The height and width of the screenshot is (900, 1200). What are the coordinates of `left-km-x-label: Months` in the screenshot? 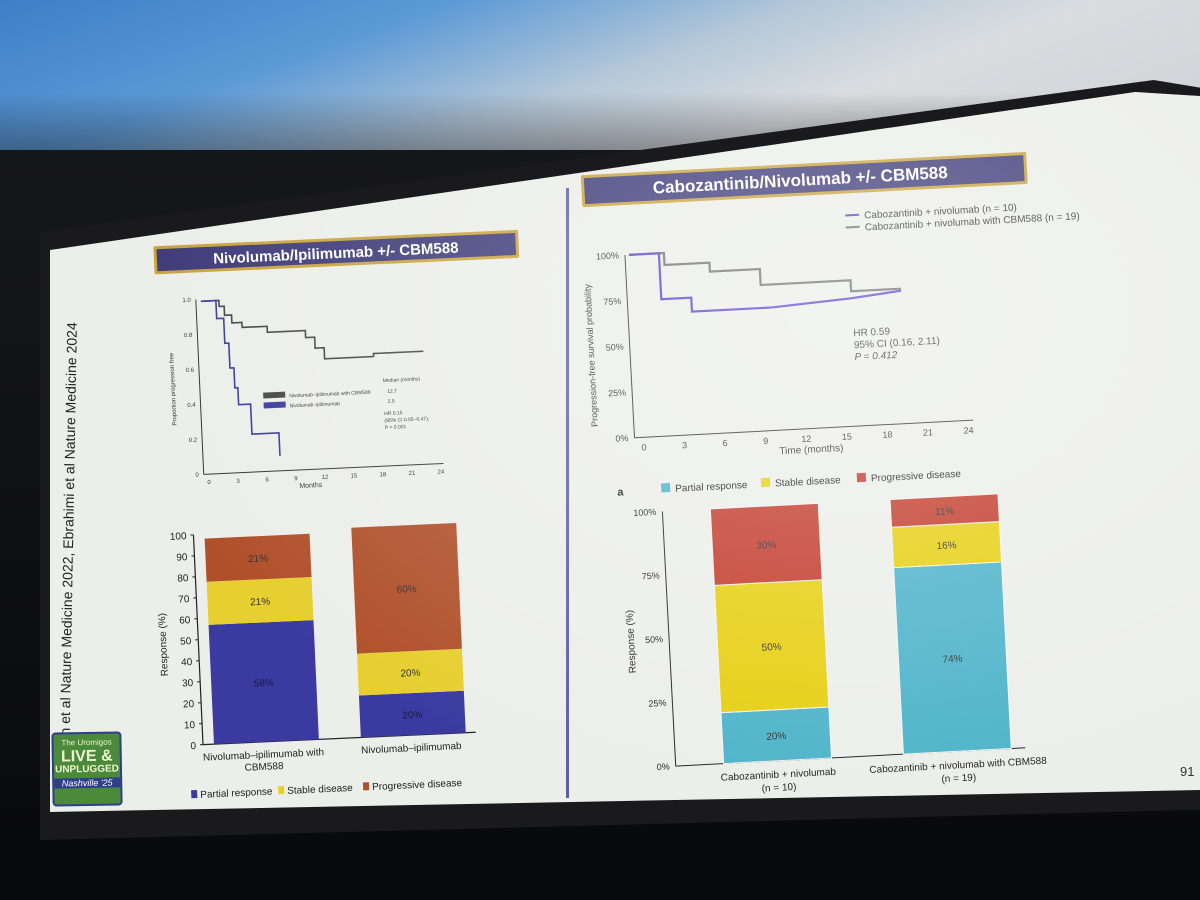 It's located at (311, 486).